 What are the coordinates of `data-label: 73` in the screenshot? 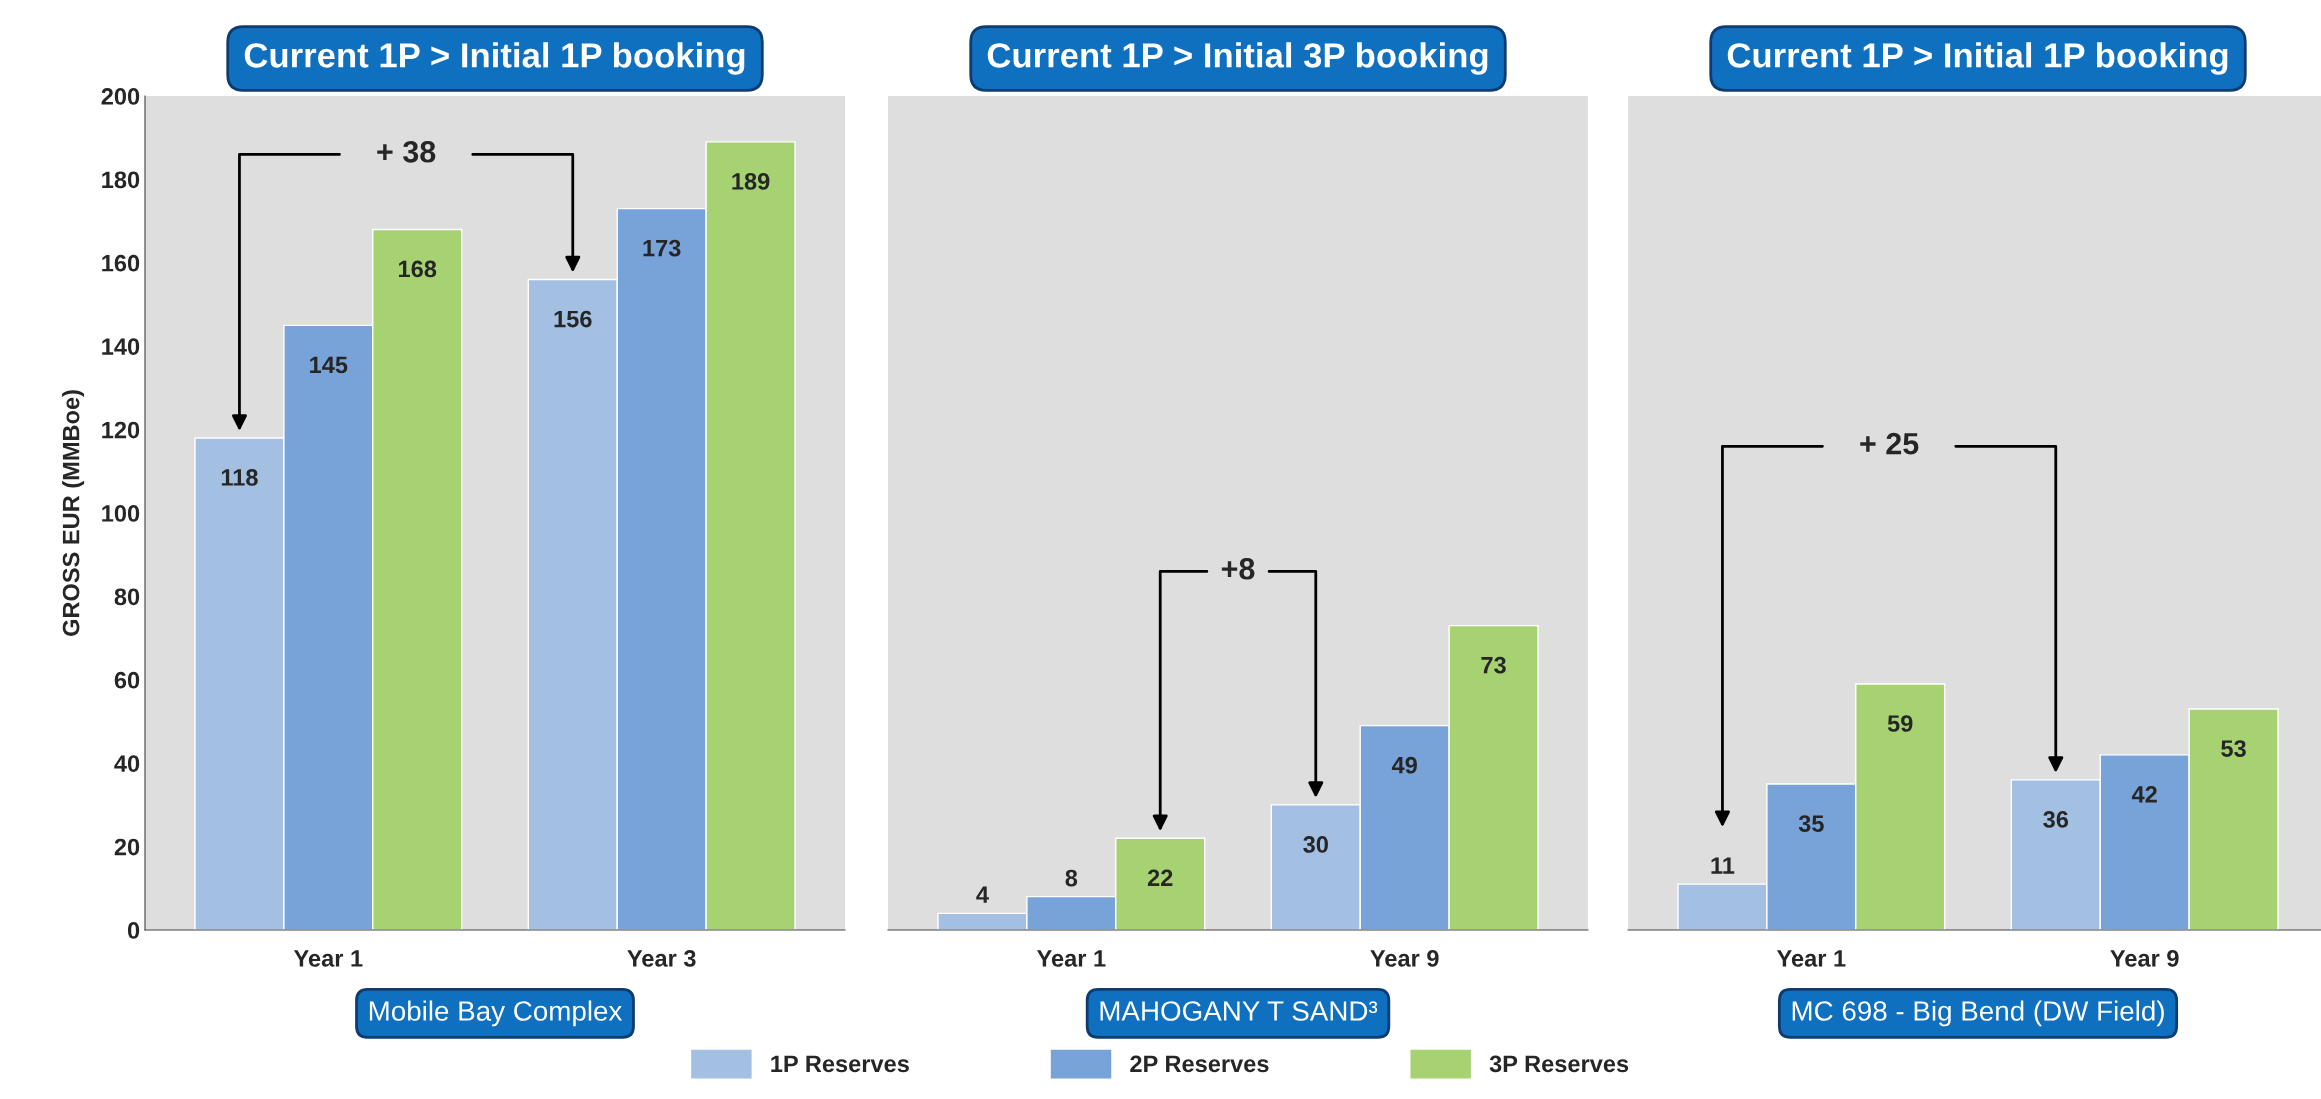 It's located at (1493, 665).